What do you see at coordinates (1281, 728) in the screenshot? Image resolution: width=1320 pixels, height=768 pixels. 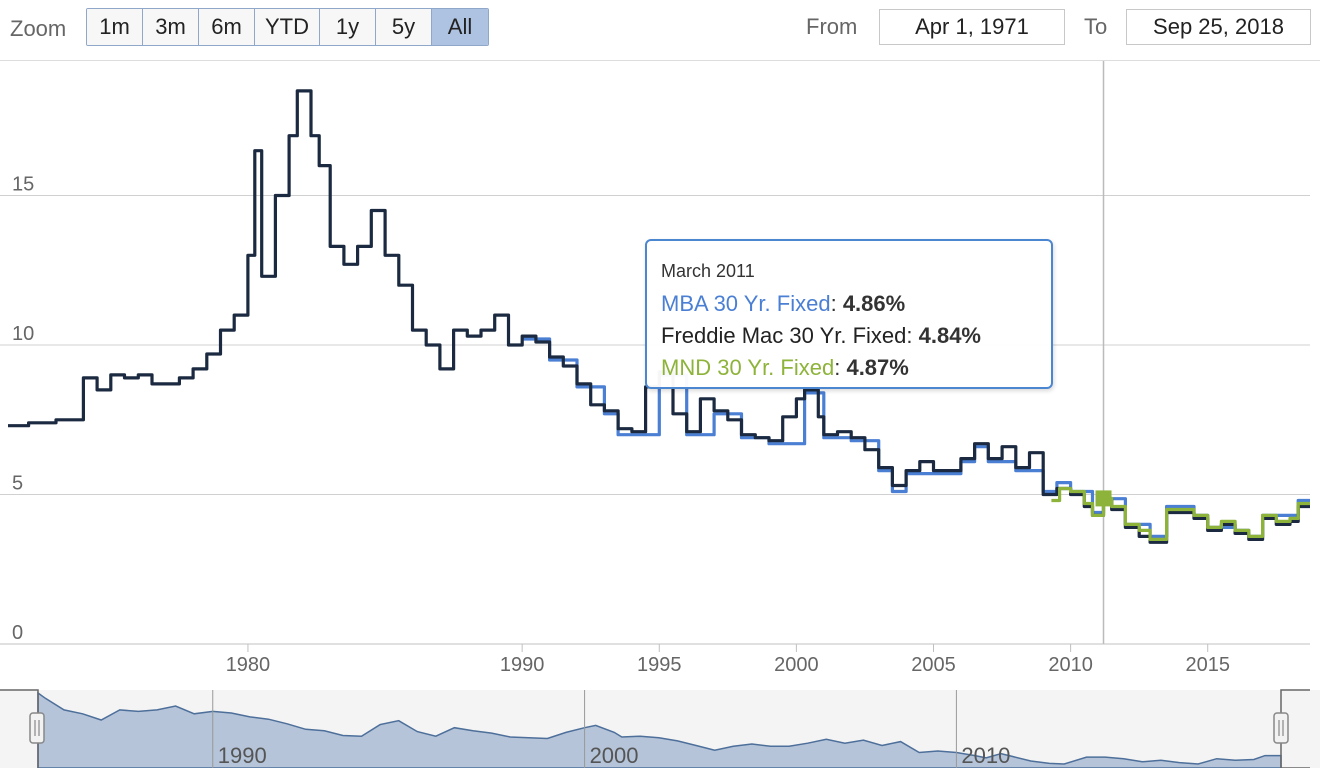 I see `navigator-right-handle` at bounding box center [1281, 728].